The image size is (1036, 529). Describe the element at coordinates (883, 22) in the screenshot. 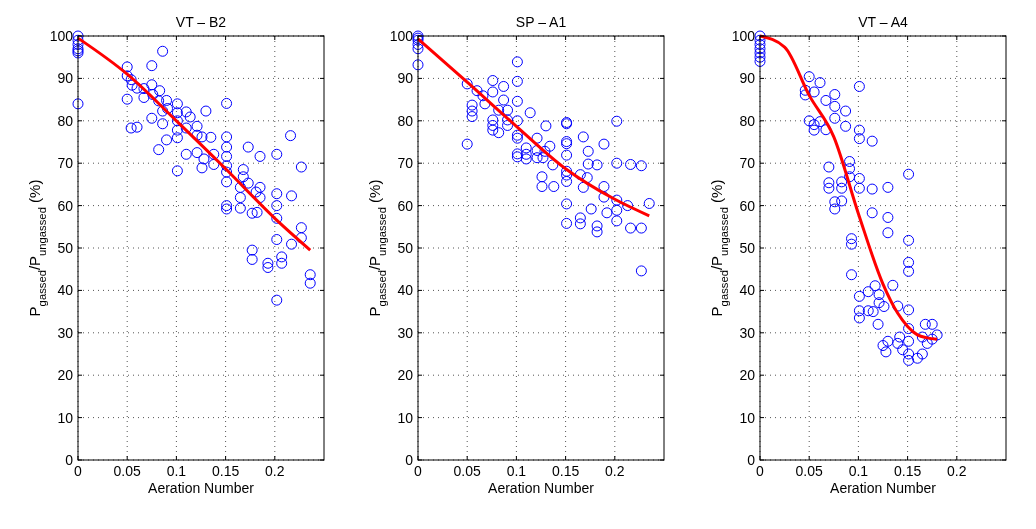

I see `chart-title: VT – A4` at that location.